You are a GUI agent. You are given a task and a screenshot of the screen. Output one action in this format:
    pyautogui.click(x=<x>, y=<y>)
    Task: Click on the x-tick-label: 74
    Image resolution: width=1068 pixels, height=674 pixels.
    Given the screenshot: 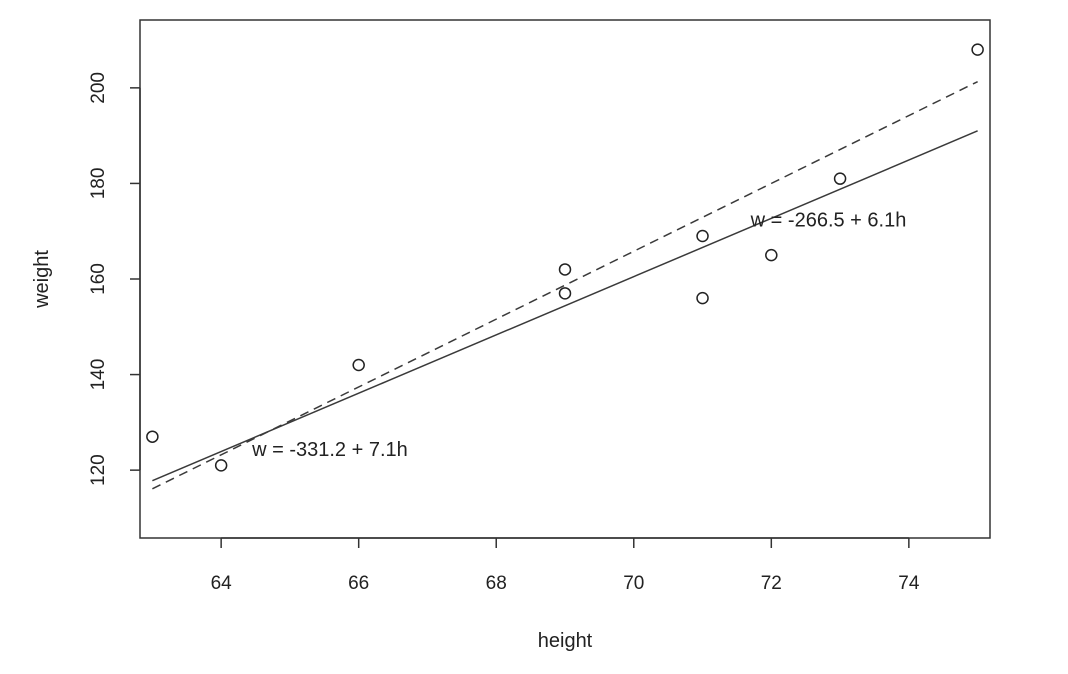 What is the action you would take?
    pyautogui.click(x=909, y=583)
    